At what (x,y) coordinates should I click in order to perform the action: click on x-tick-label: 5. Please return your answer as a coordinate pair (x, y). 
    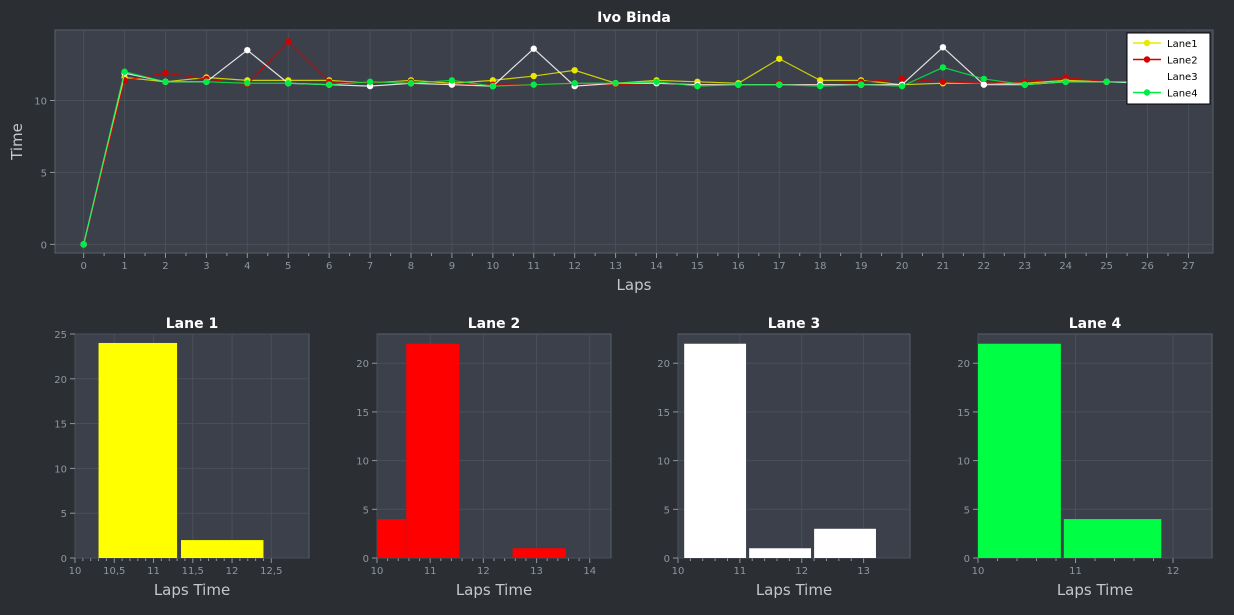
    Looking at the image, I should click on (288, 266).